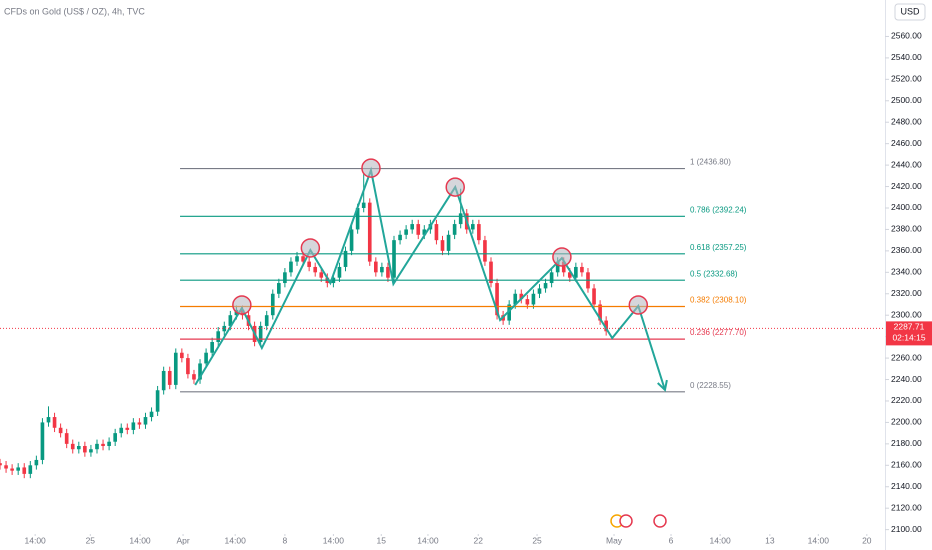 Image resolution: width=932 pixels, height=550 pixels. What do you see at coordinates (906, 443) in the screenshot?
I see `y-tick-label: 2180.00` at bounding box center [906, 443].